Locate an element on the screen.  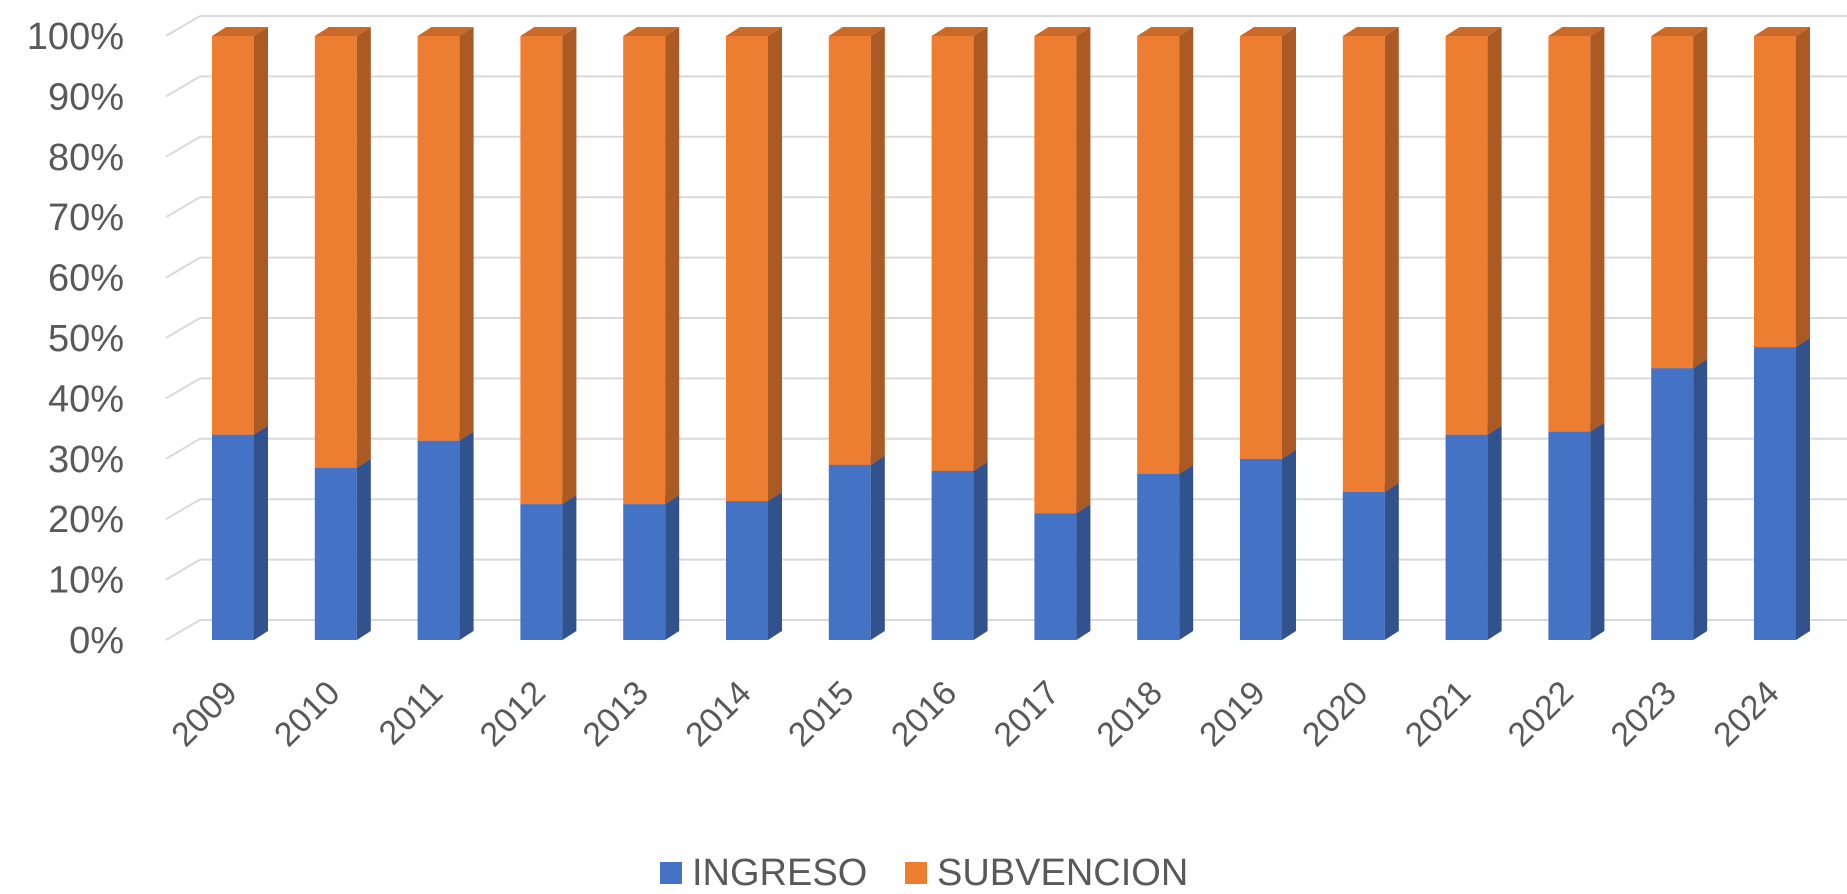
x-tick-label: 2024 is located at coordinates (1746, 714).